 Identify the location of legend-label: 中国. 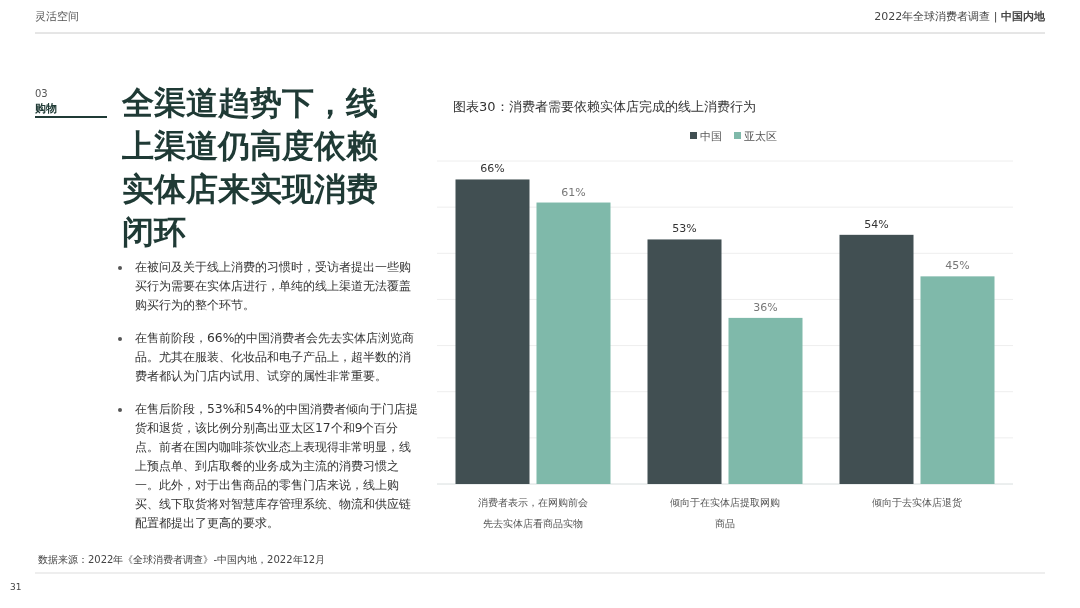
(711, 136).